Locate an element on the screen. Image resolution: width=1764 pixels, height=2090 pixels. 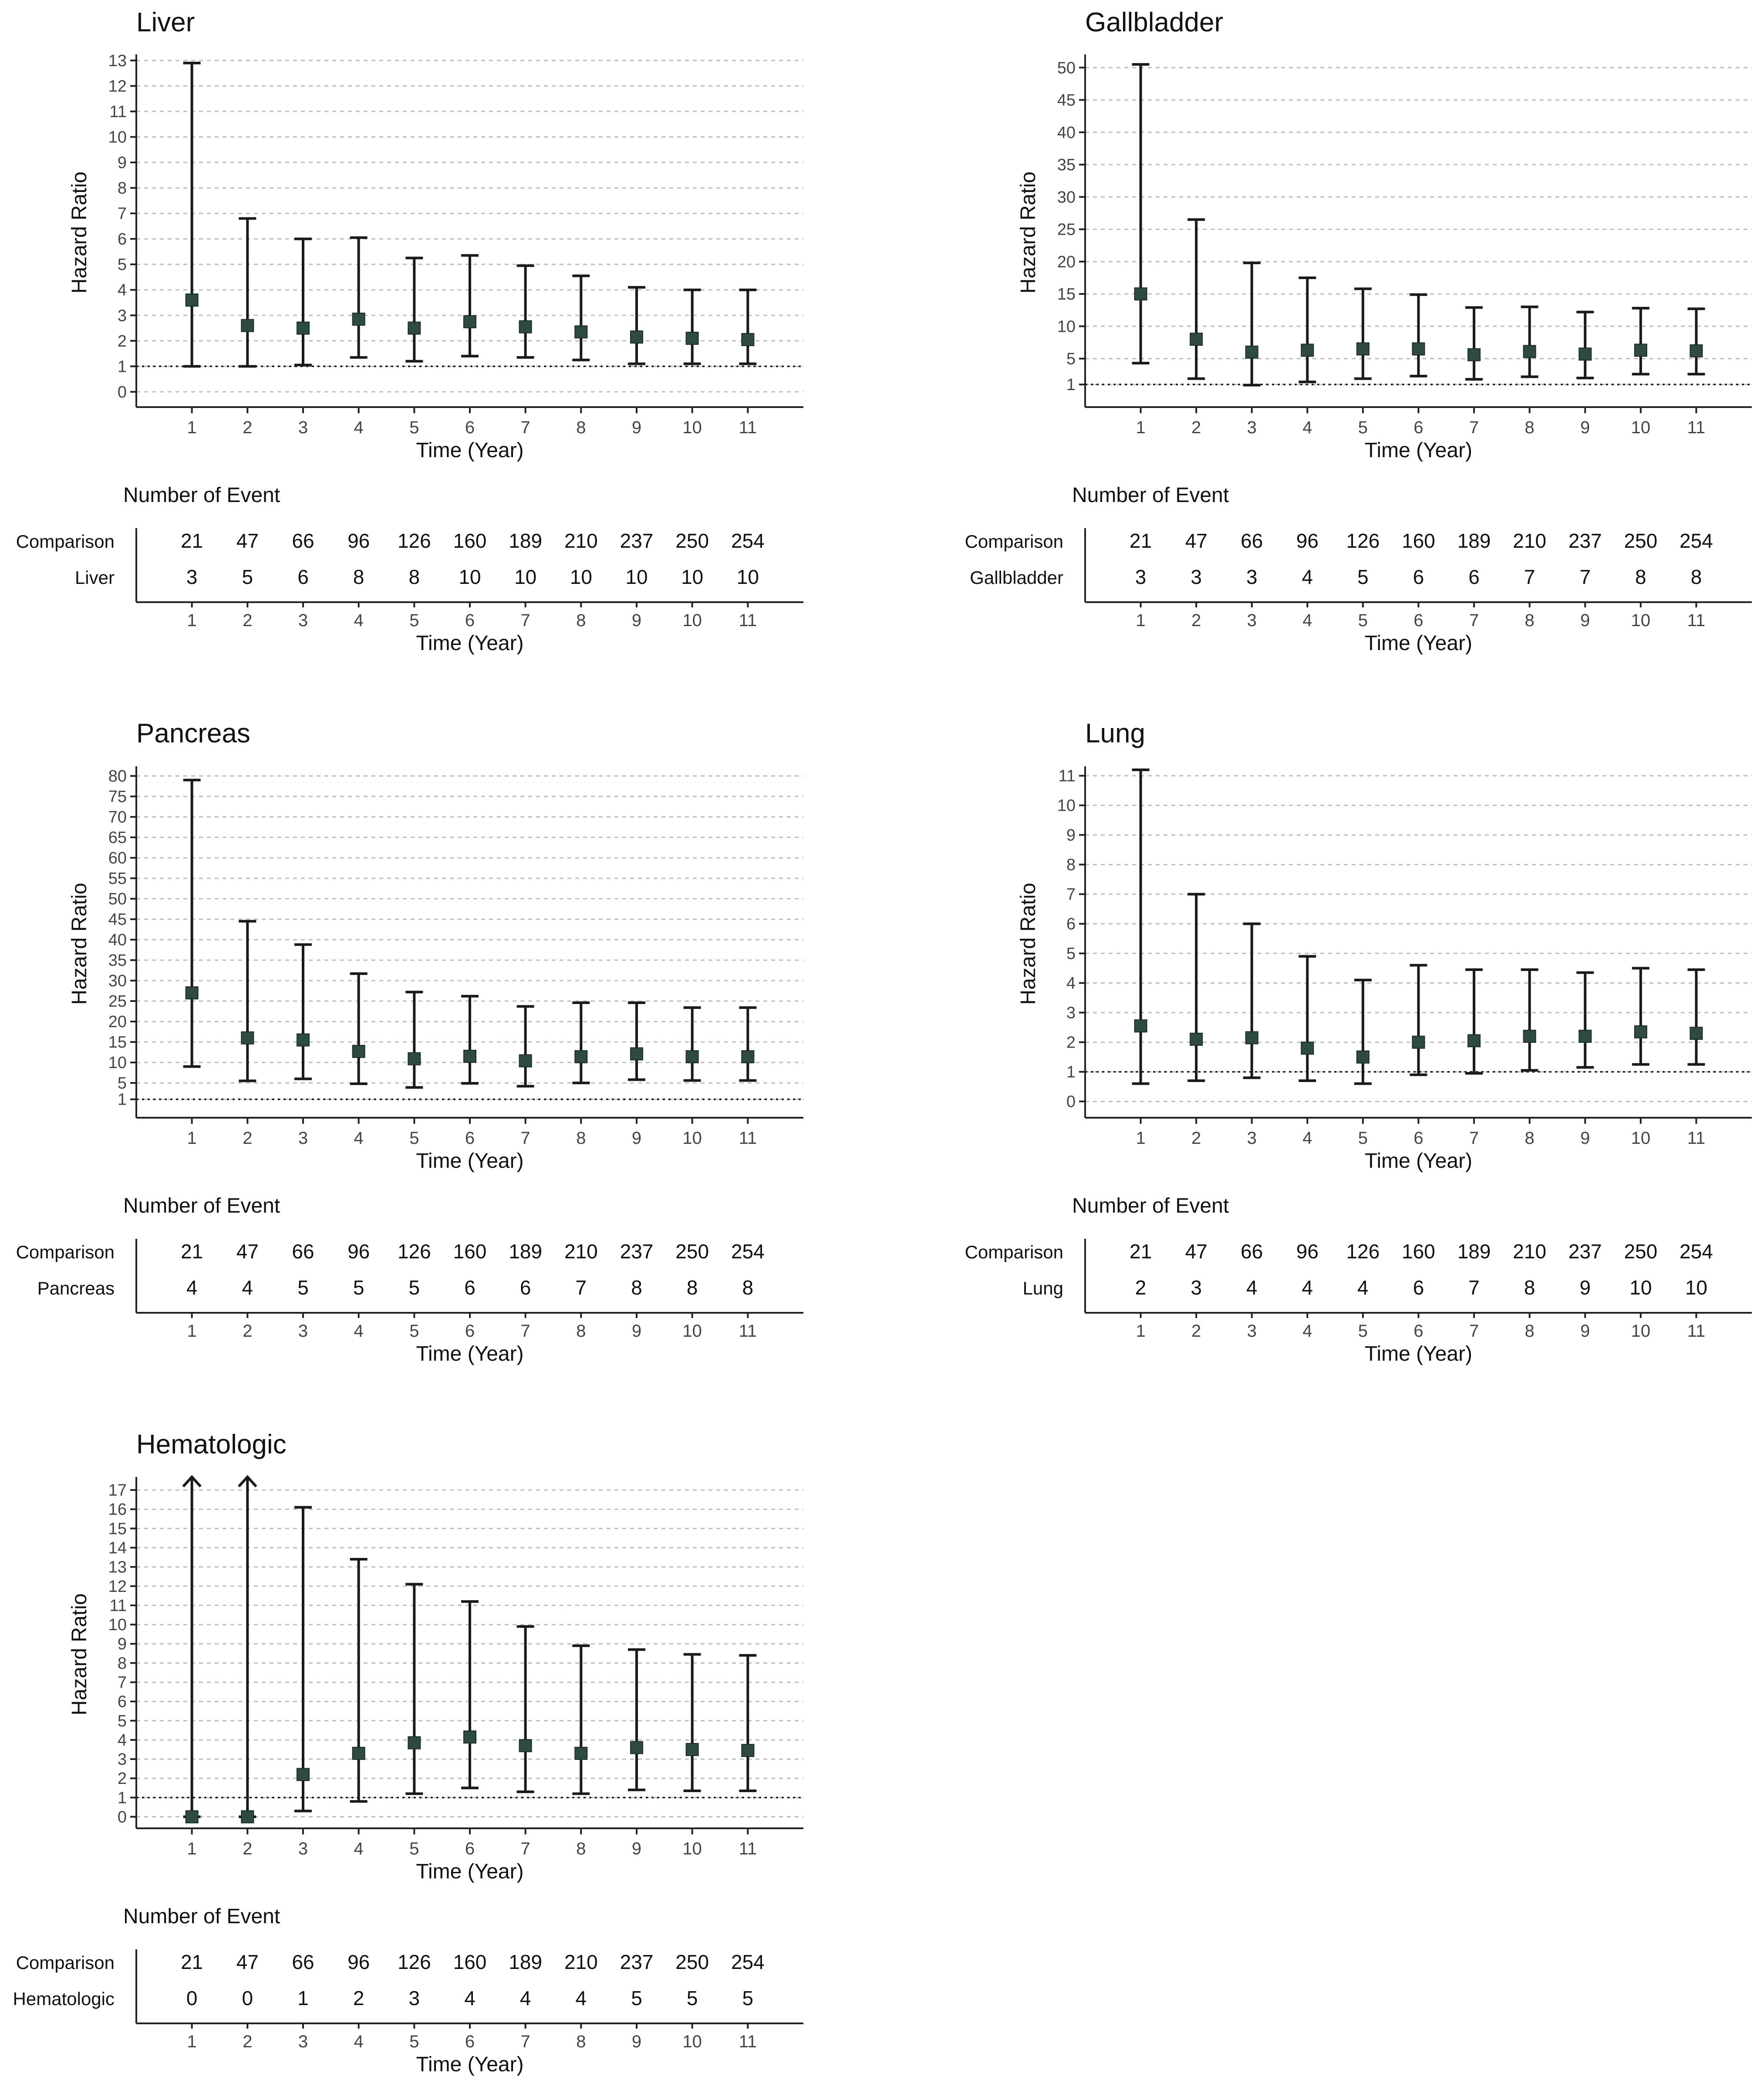
table-cell: 9 is located at coordinates (1585, 1287).